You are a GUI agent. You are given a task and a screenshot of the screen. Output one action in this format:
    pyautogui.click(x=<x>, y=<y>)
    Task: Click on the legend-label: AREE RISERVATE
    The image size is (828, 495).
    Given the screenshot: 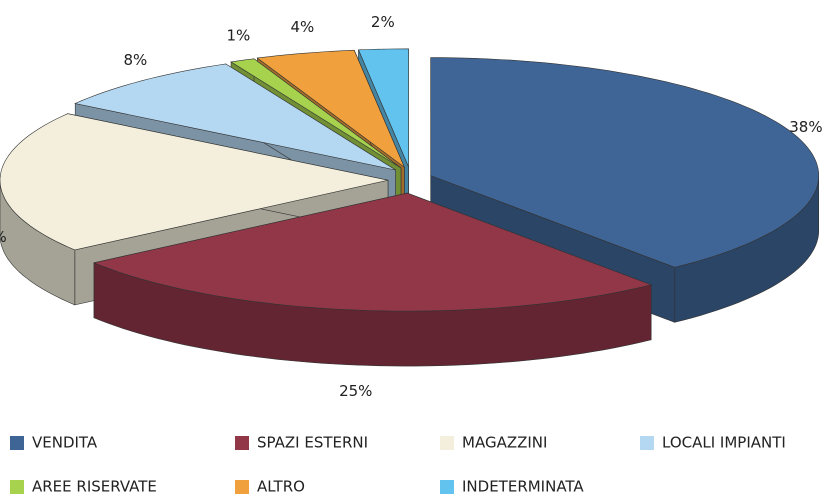 What is the action you would take?
    pyautogui.click(x=94, y=486)
    